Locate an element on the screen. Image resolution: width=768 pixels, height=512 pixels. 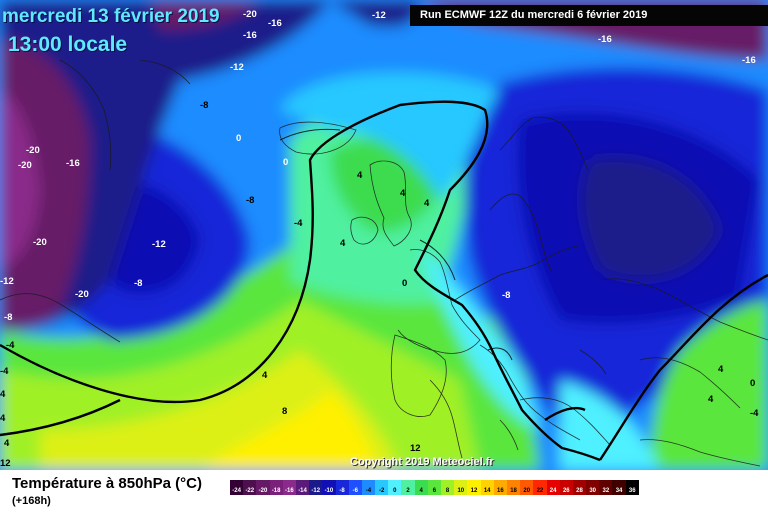
scale-label: -4 is located at coordinates (368, 491).